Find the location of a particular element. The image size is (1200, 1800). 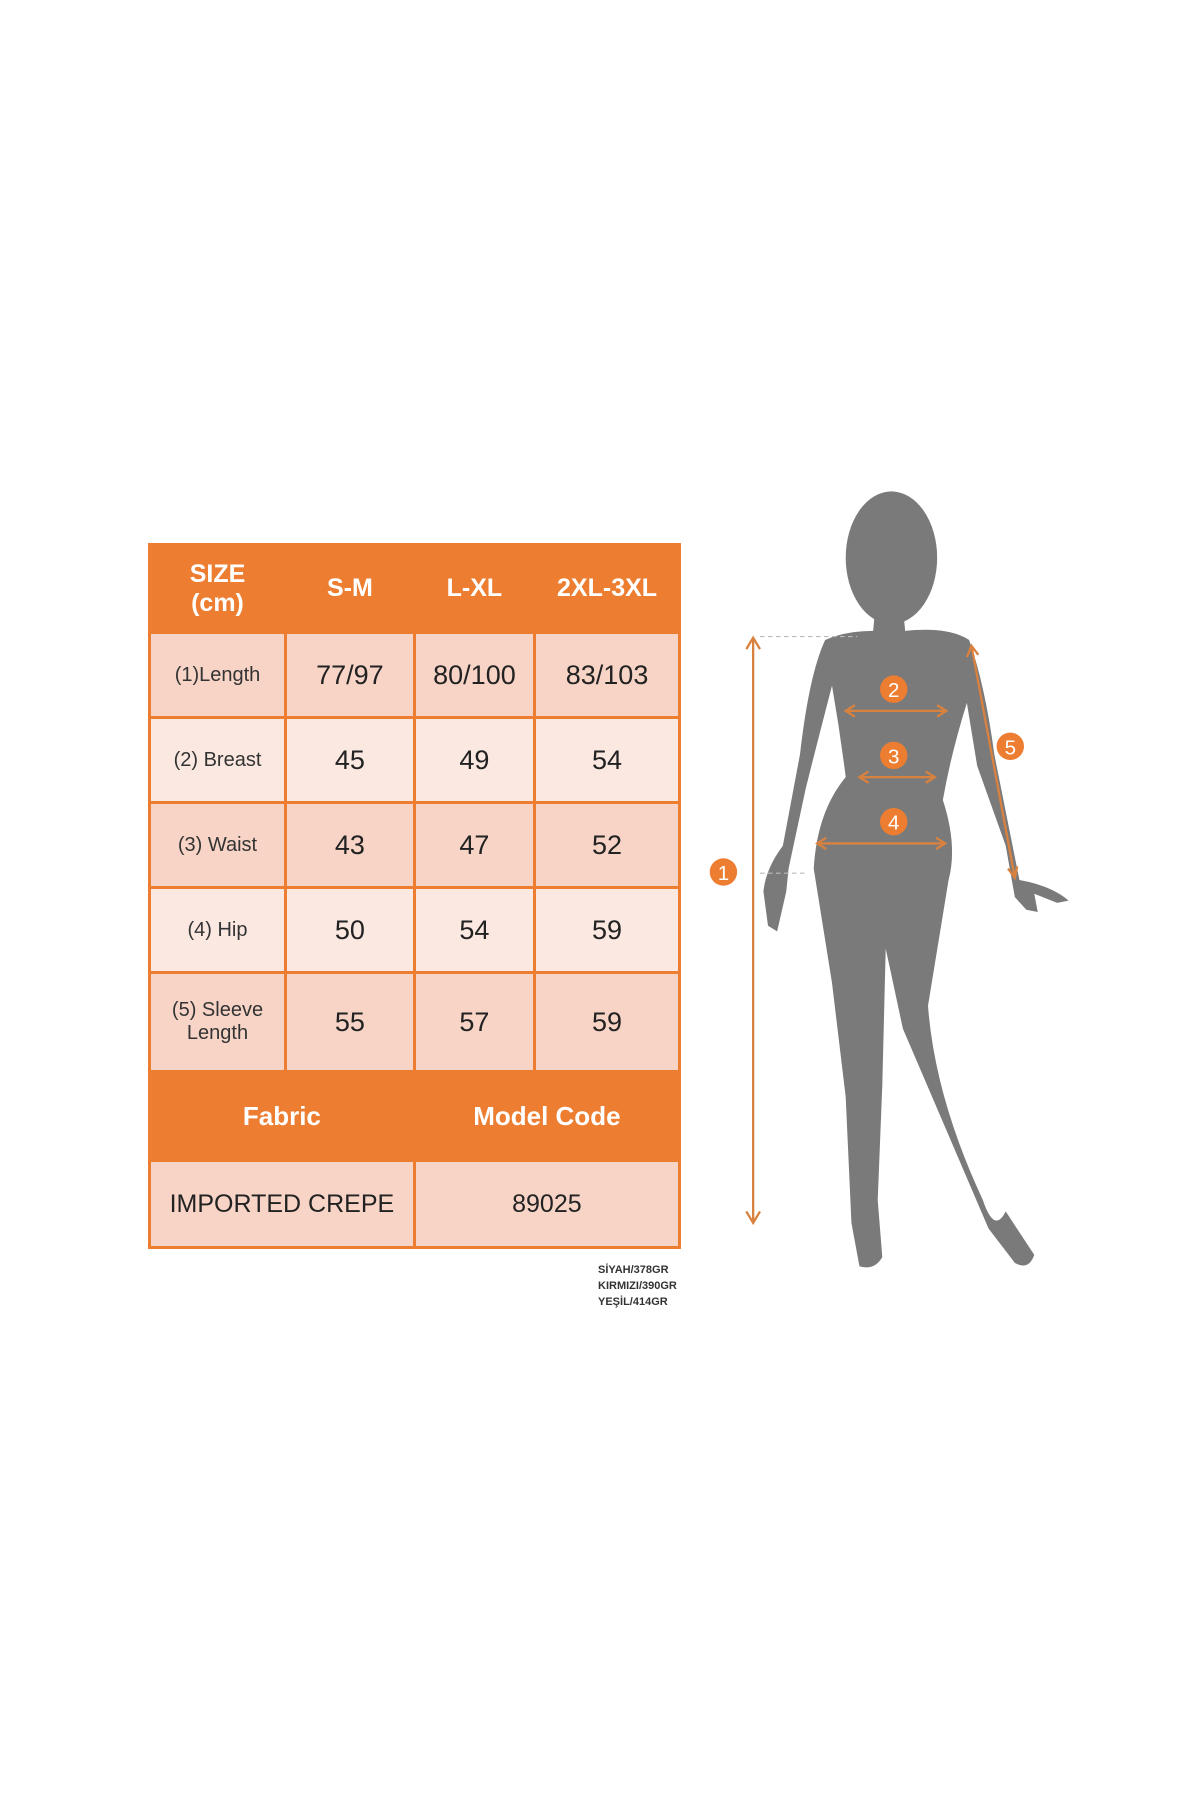

marker-3-icon is located at coordinates (894, 755).